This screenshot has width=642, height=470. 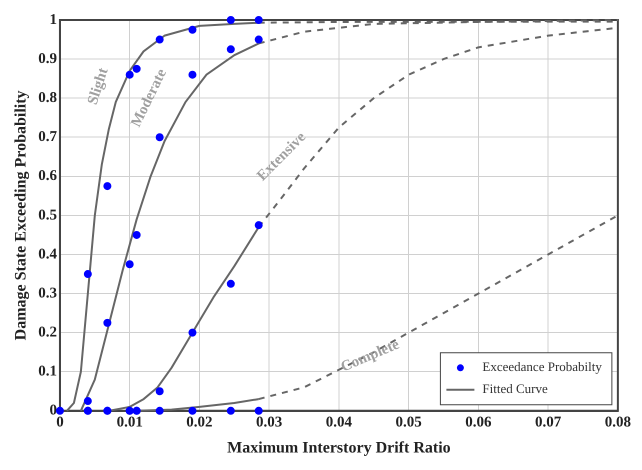 What do you see at coordinates (98, 86) in the screenshot?
I see `annotation: Slight` at bounding box center [98, 86].